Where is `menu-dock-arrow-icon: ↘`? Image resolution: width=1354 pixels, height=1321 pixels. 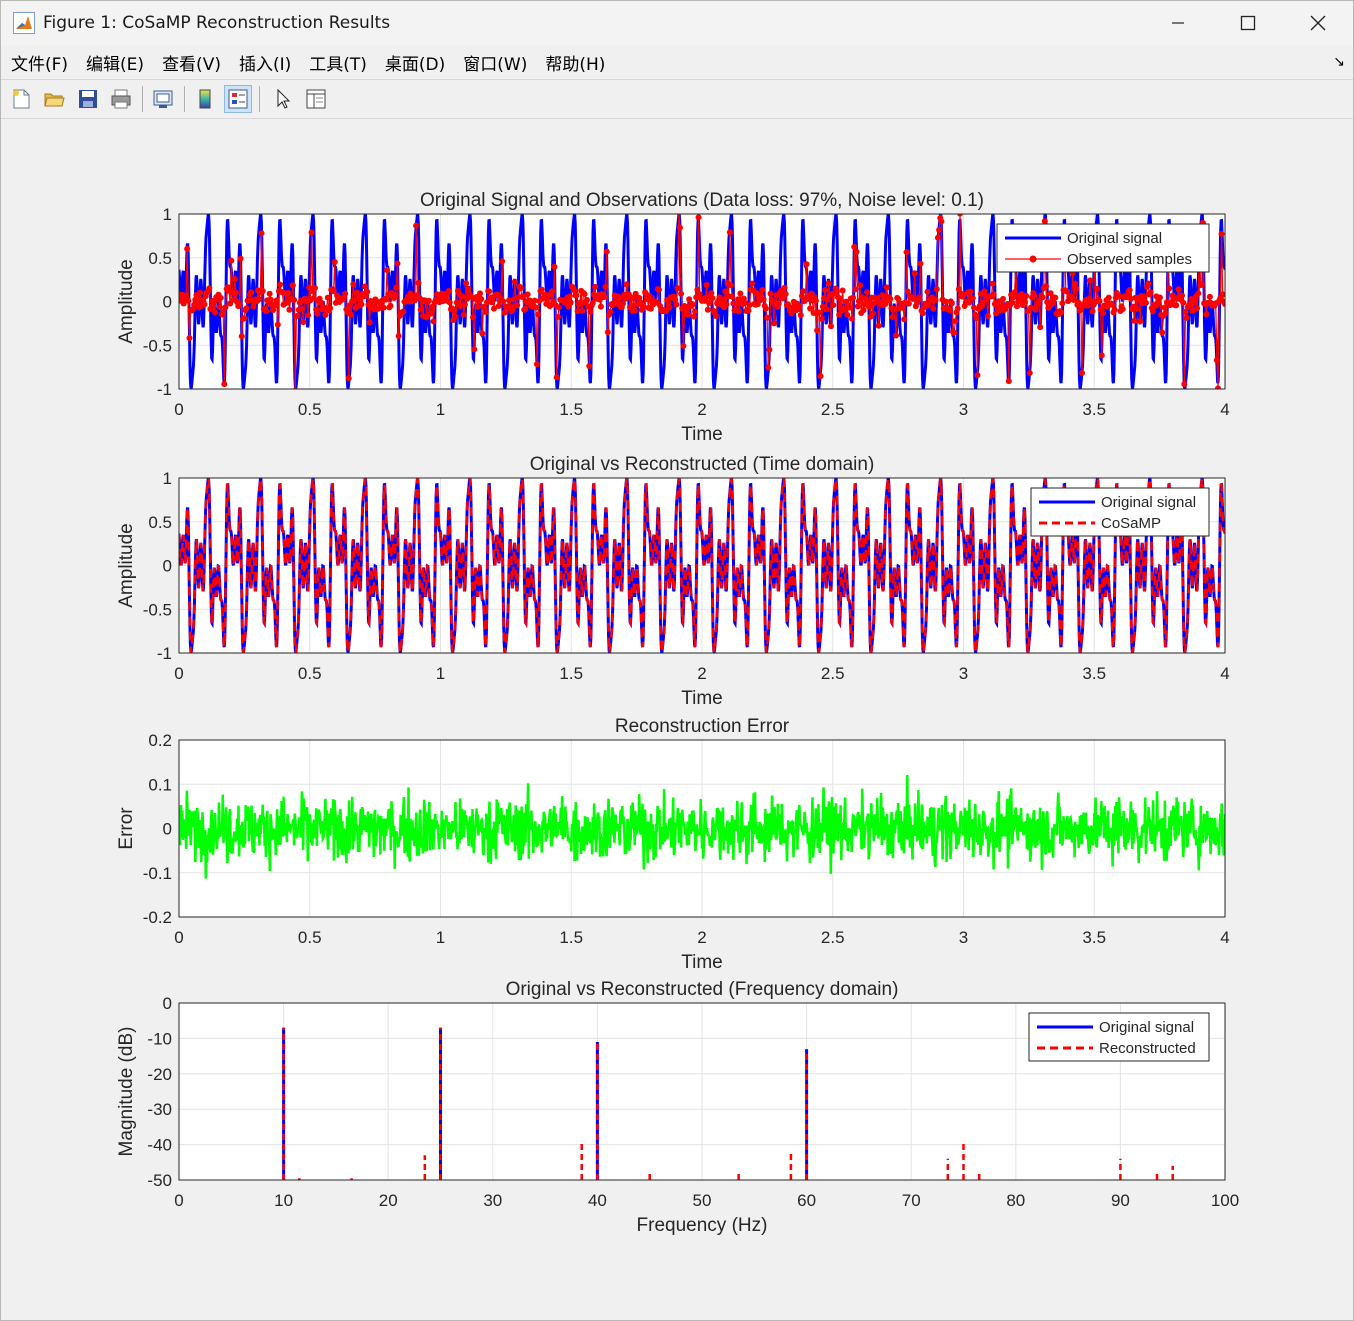 menu-dock-arrow-icon: ↘ is located at coordinates (1339, 61).